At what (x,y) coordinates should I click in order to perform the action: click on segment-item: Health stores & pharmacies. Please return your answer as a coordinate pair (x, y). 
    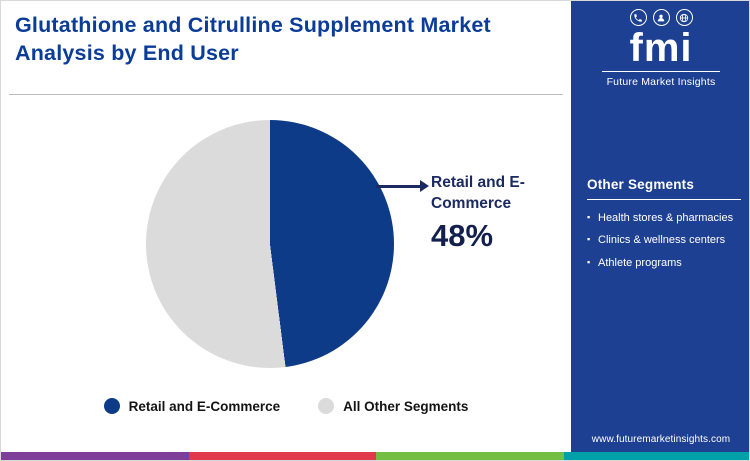
    Looking at the image, I should click on (664, 218).